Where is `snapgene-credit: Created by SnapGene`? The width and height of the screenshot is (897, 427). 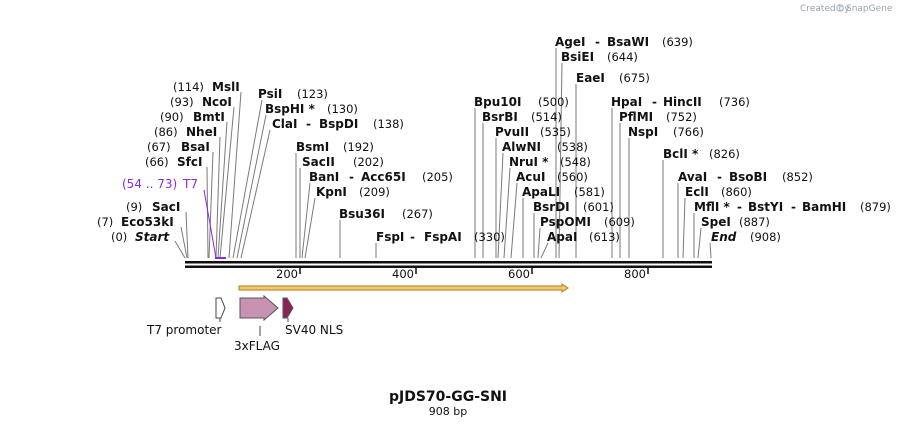
snapgene-credit: Created by SnapGene is located at coordinates (846, 9).